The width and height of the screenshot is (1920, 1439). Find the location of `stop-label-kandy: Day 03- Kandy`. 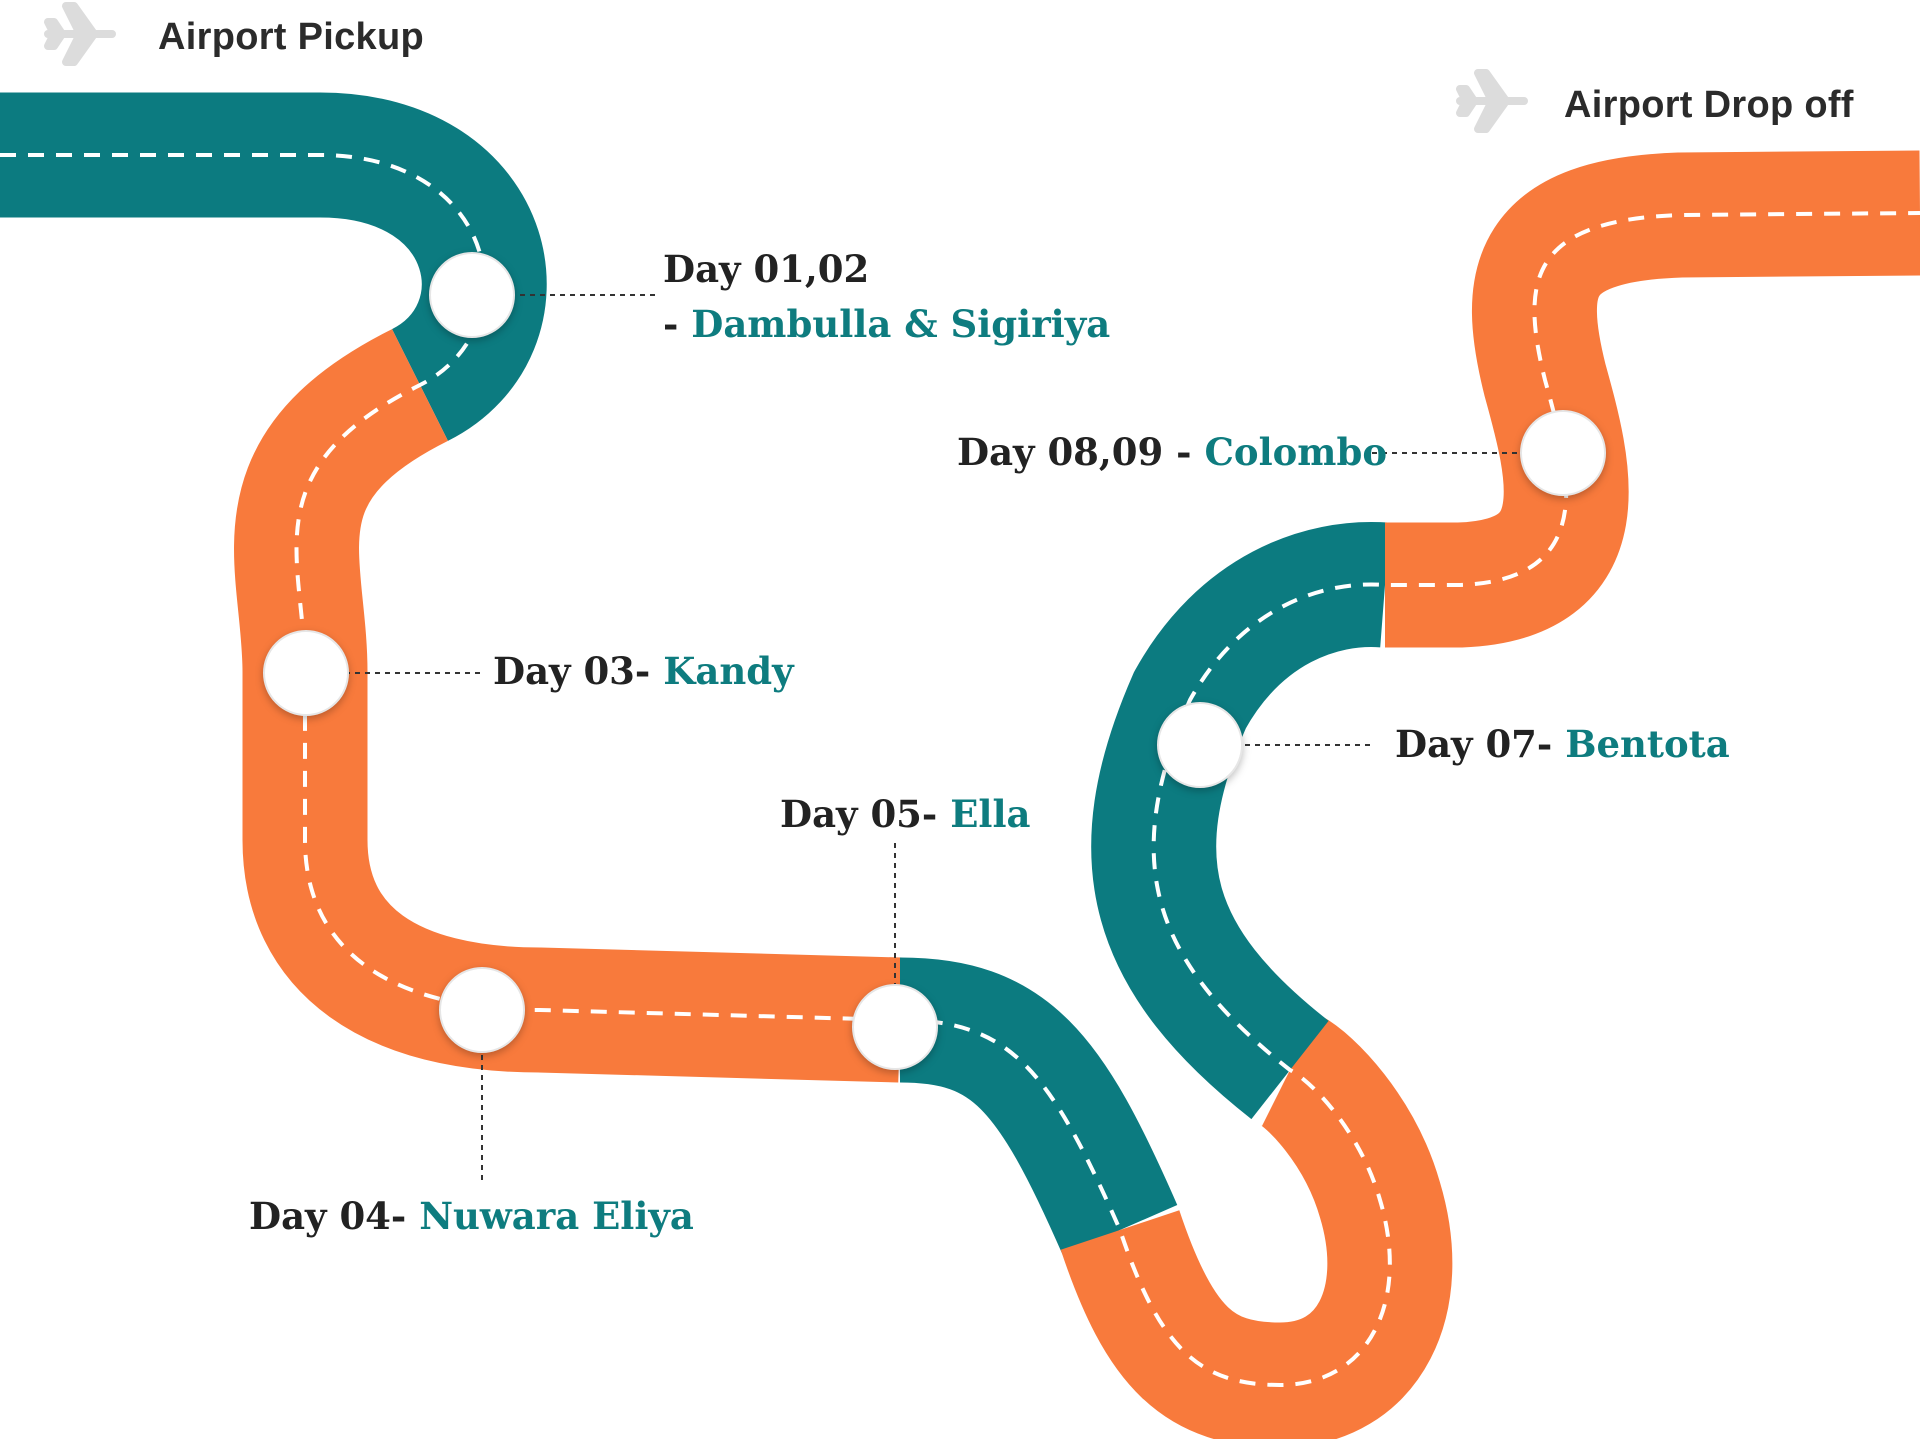

stop-label-kandy: Day 03- Kandy is located at coordinates (643, 671).